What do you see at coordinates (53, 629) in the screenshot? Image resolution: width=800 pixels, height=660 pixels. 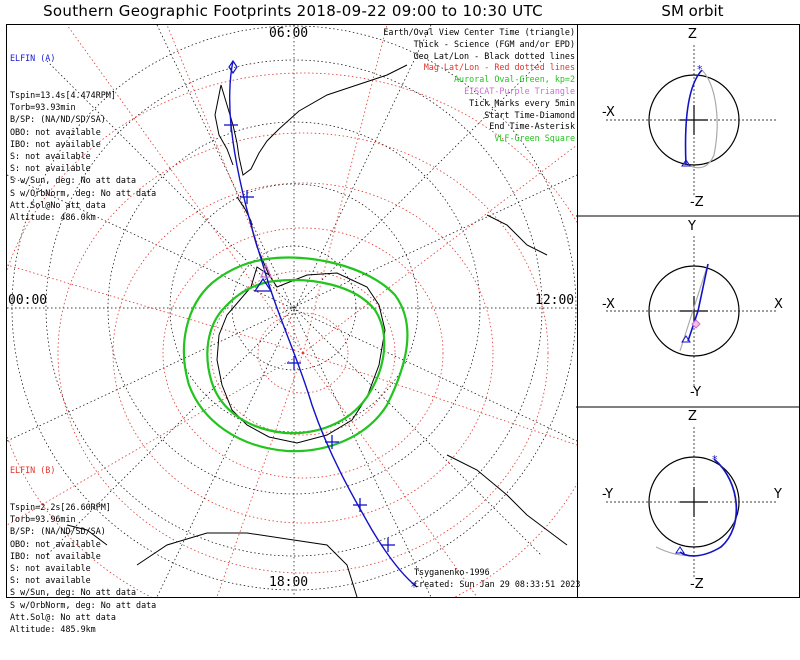 I see `elfin-b-info-line: Altitude: 485.9km` at bounding box center [53, 629].